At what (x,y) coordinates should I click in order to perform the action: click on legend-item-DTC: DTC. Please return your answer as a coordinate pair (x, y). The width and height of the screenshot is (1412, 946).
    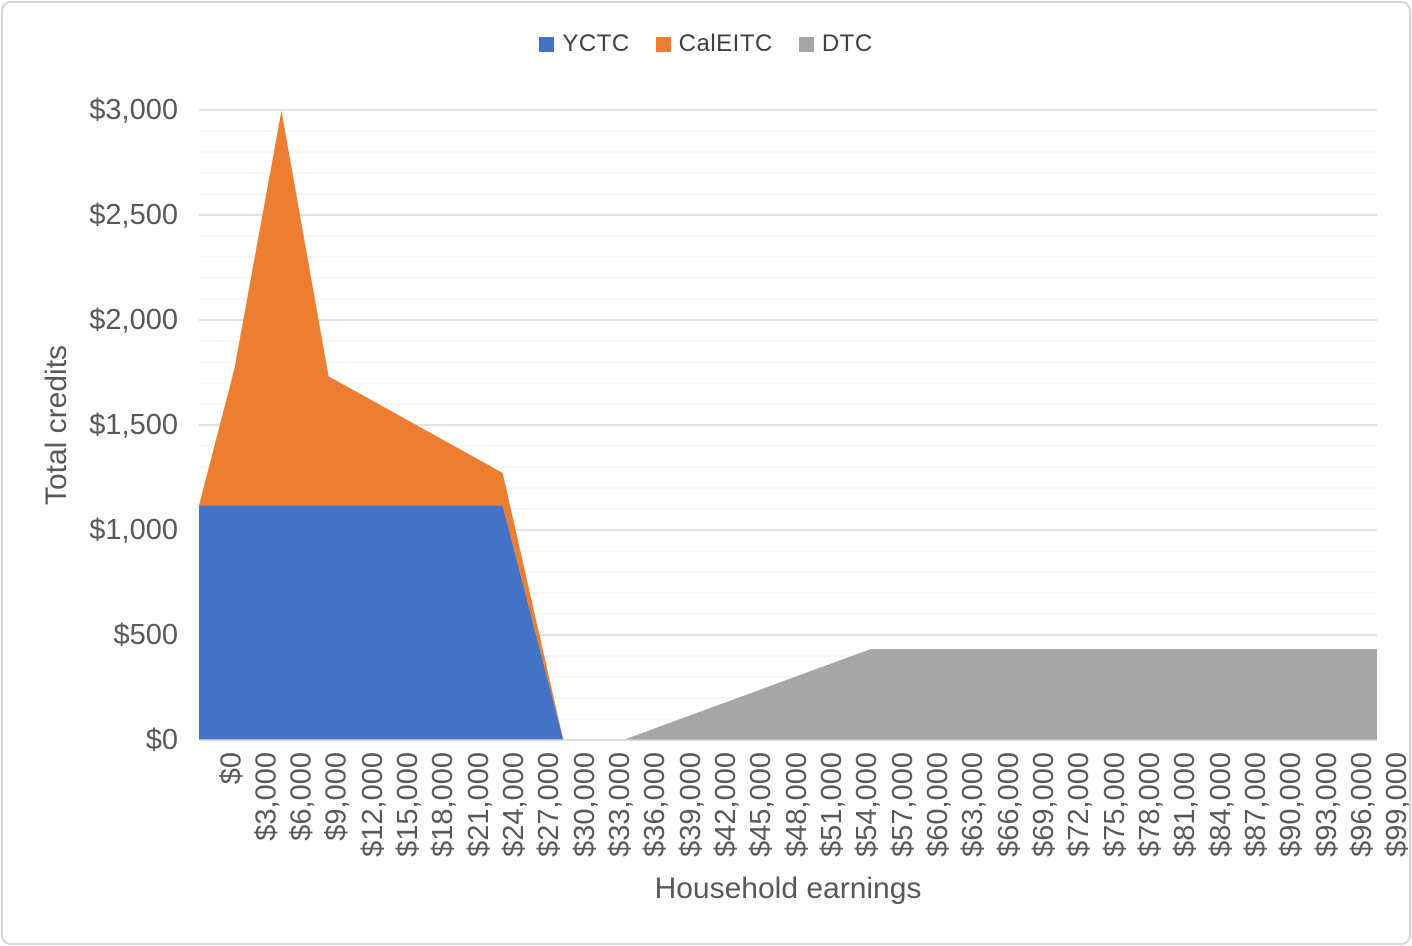
    Looking at the image, I should click on (835, 44).